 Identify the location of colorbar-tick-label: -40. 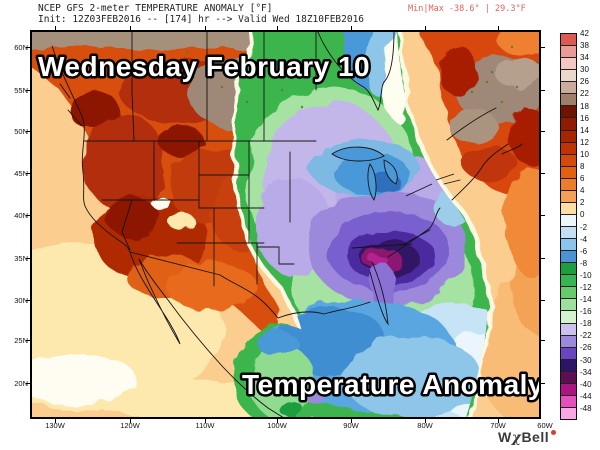
(586, 384).